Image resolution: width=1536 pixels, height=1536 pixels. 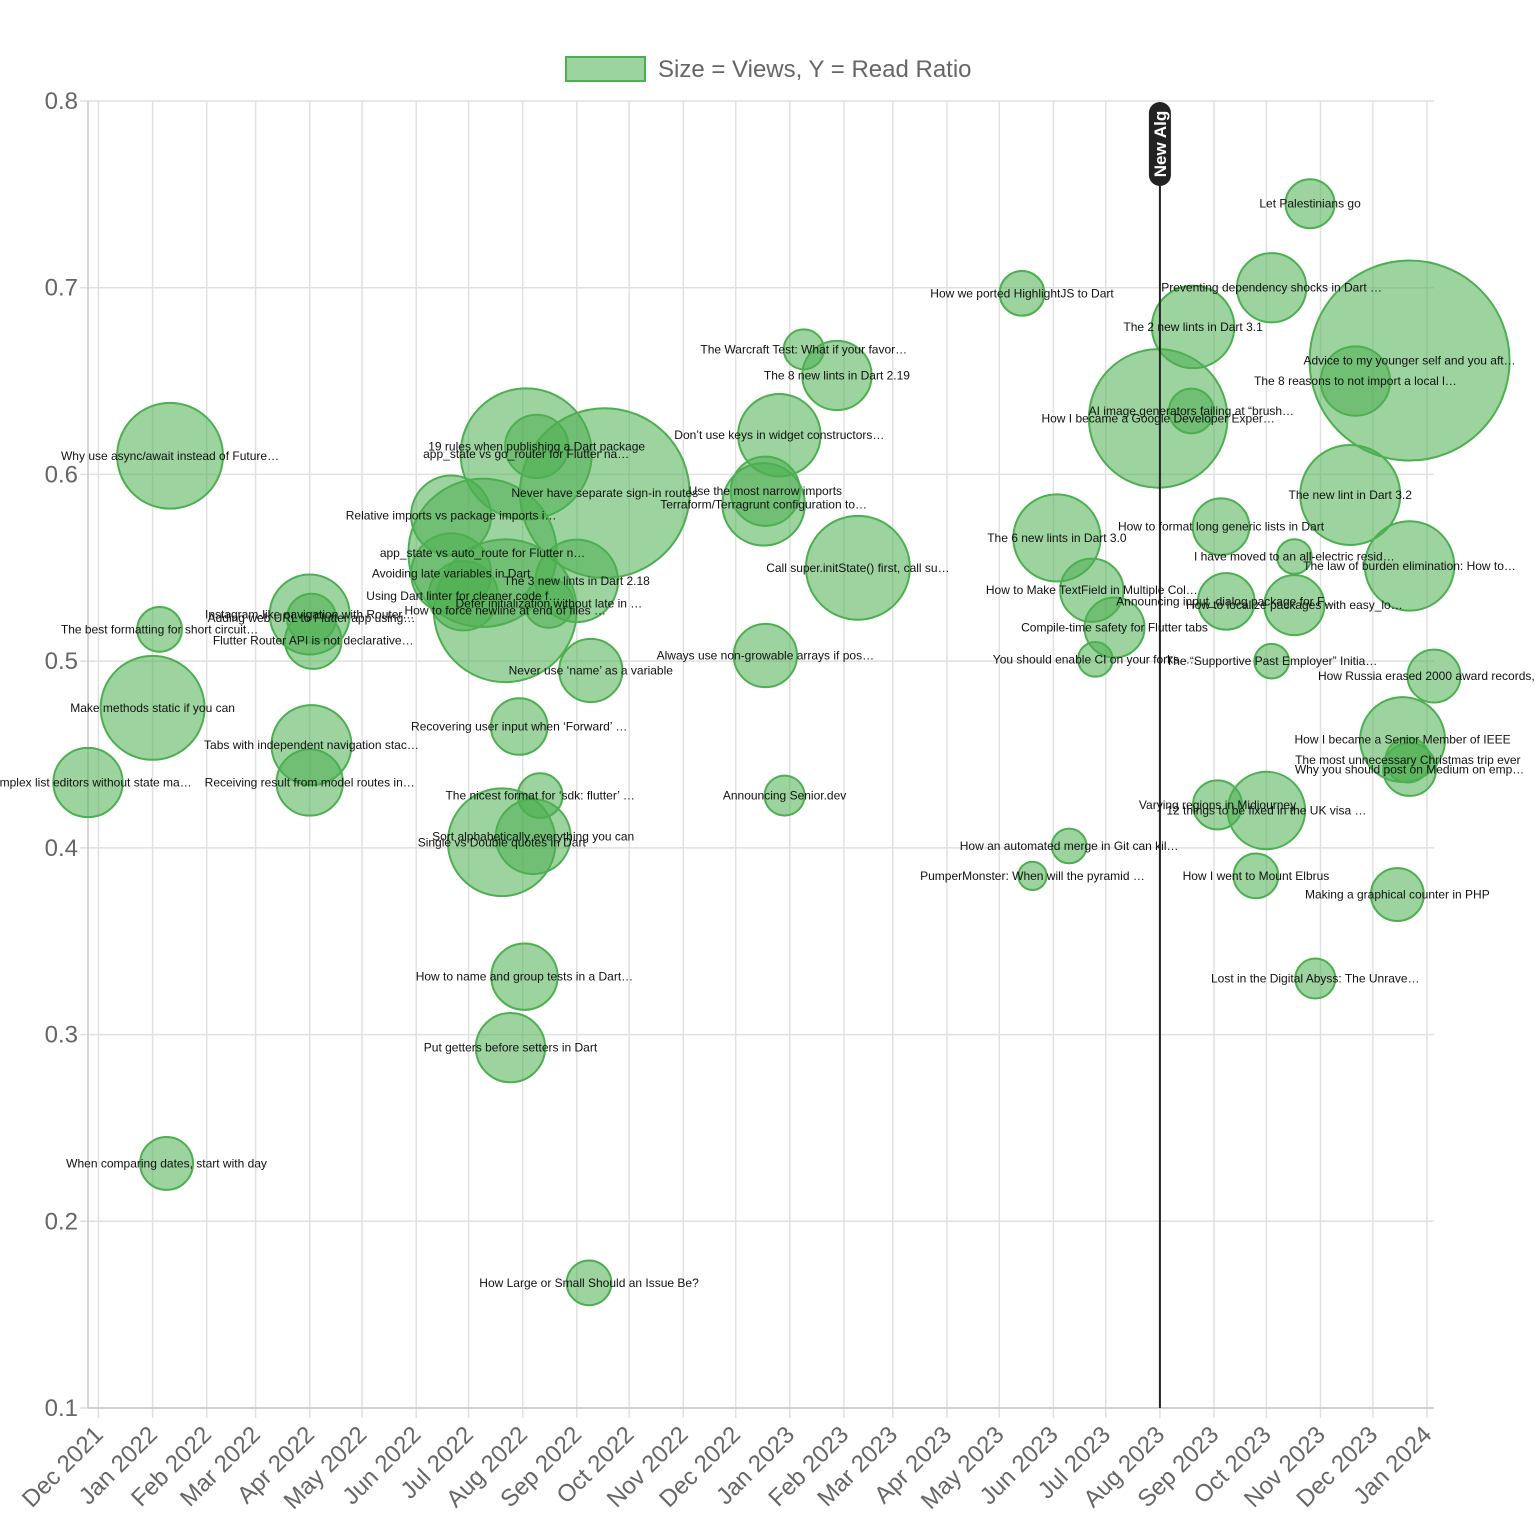 I want to click on bubble-label: How I became a Senior Member of IEEE, so click(x=1403, y=740).